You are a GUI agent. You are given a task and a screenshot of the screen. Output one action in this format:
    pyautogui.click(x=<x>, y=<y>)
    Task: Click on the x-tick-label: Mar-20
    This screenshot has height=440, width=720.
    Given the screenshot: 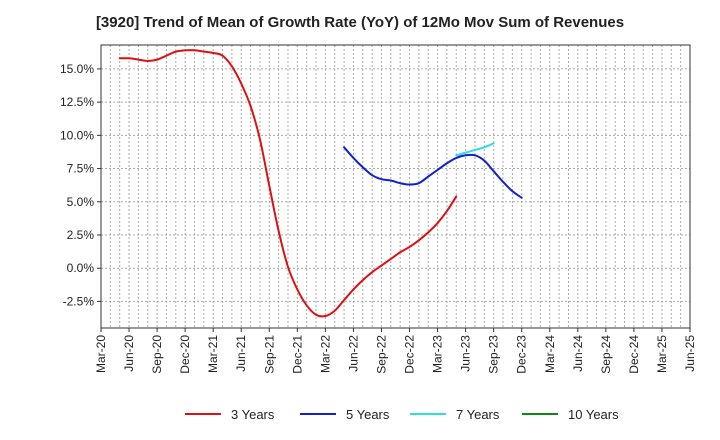 What is the action you would take?
    pyautogui.click(x=101, y=354)
    